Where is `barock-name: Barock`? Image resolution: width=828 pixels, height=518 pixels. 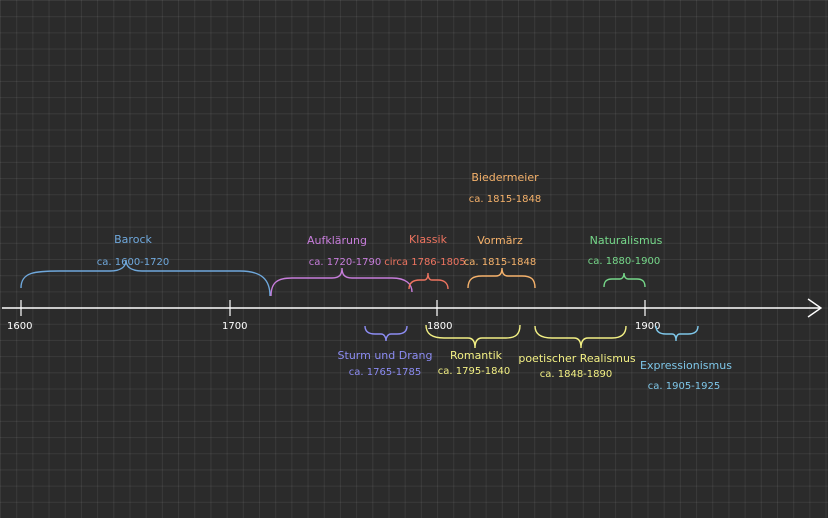
barock-name: Barock is located at coordinates (133, 239).